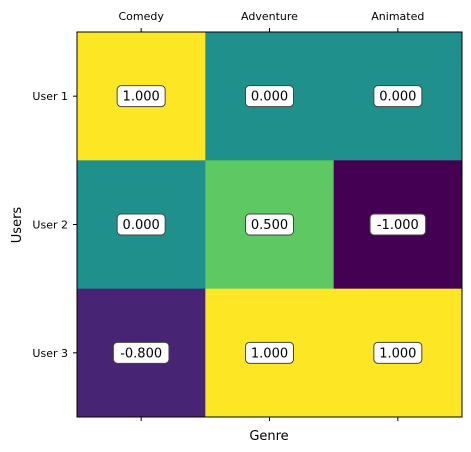  I want to click on cell-value-label: 0.500, so click(269, 225).